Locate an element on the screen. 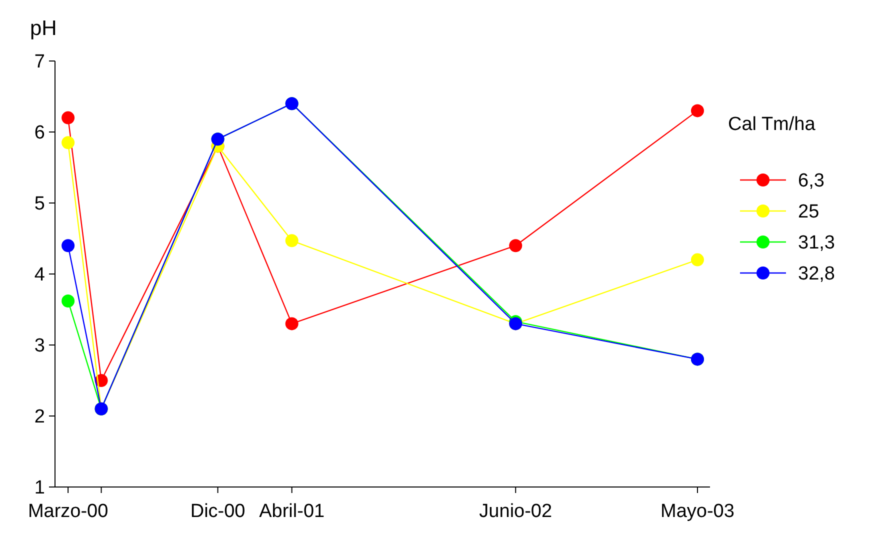  x-tick-label: Marzo-00 is located at coordinates (68, 511).